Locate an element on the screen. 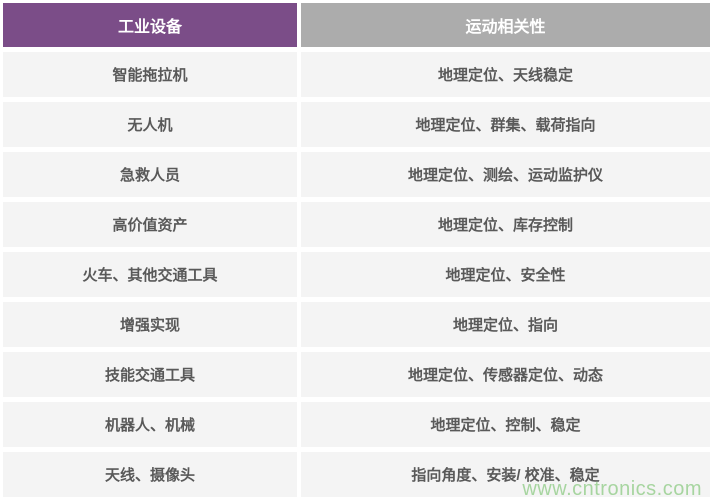  motion-cell: 地理定位、测绘、运动监护仪 is located at coordinates (505, 174).